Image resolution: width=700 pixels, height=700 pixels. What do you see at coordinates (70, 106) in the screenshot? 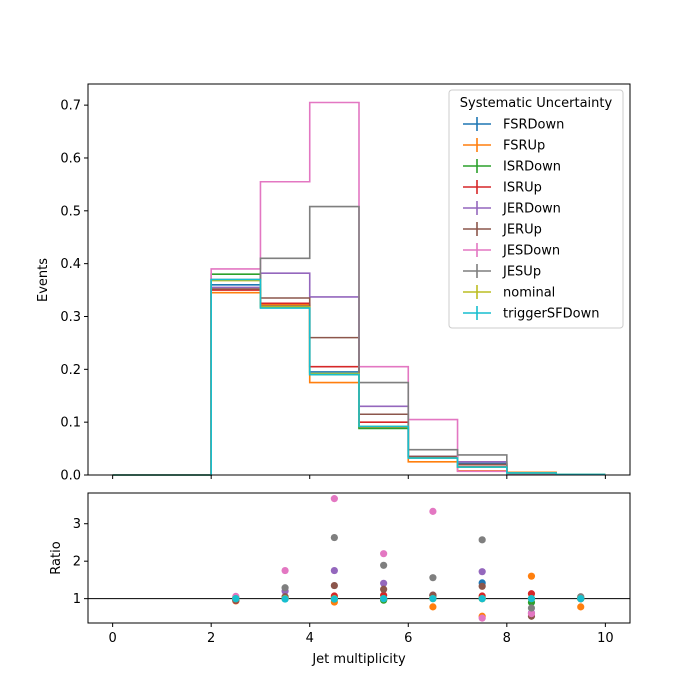
I see `main-y-tick-label: 0.7` at bounding box center [70, 106].